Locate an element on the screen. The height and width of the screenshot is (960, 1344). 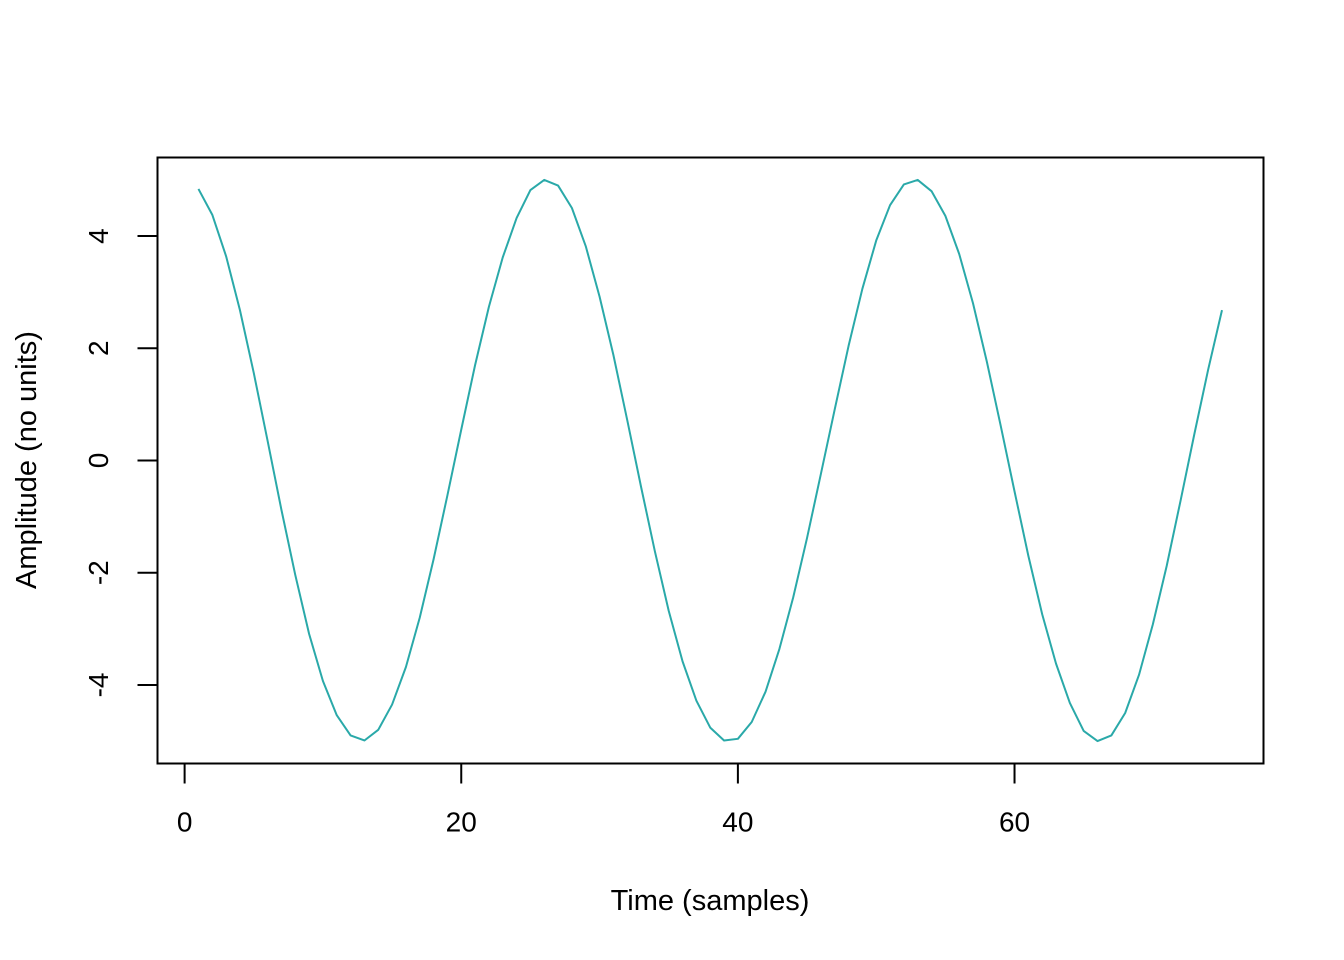
x-tick-label: 60 is located at coordinates (1014, 822).